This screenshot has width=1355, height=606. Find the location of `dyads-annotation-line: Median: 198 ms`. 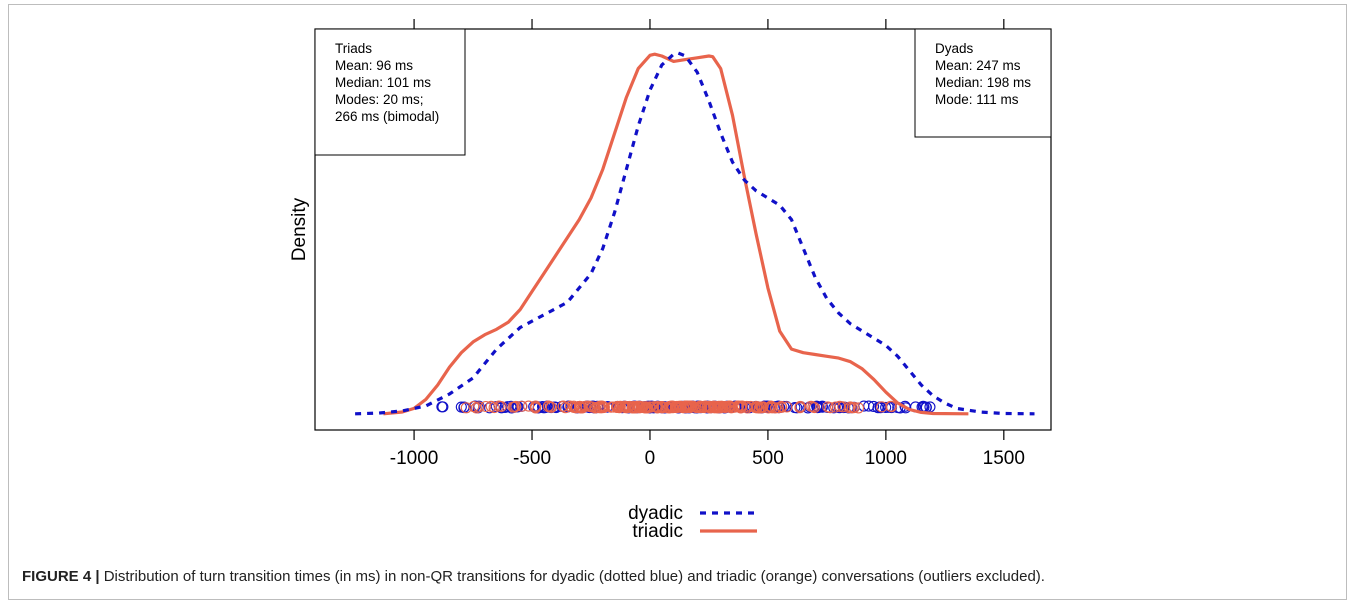

dyads-annotation-line: Median: 198 ms is located at coordinates (983, 82).